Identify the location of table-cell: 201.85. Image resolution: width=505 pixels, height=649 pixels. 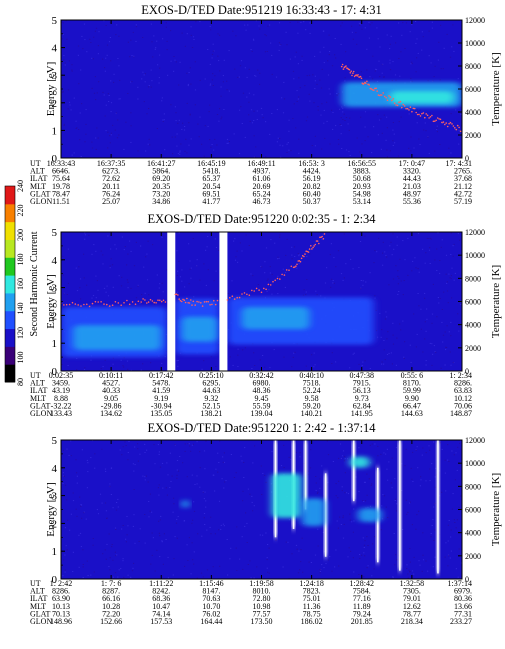
(362, 621).